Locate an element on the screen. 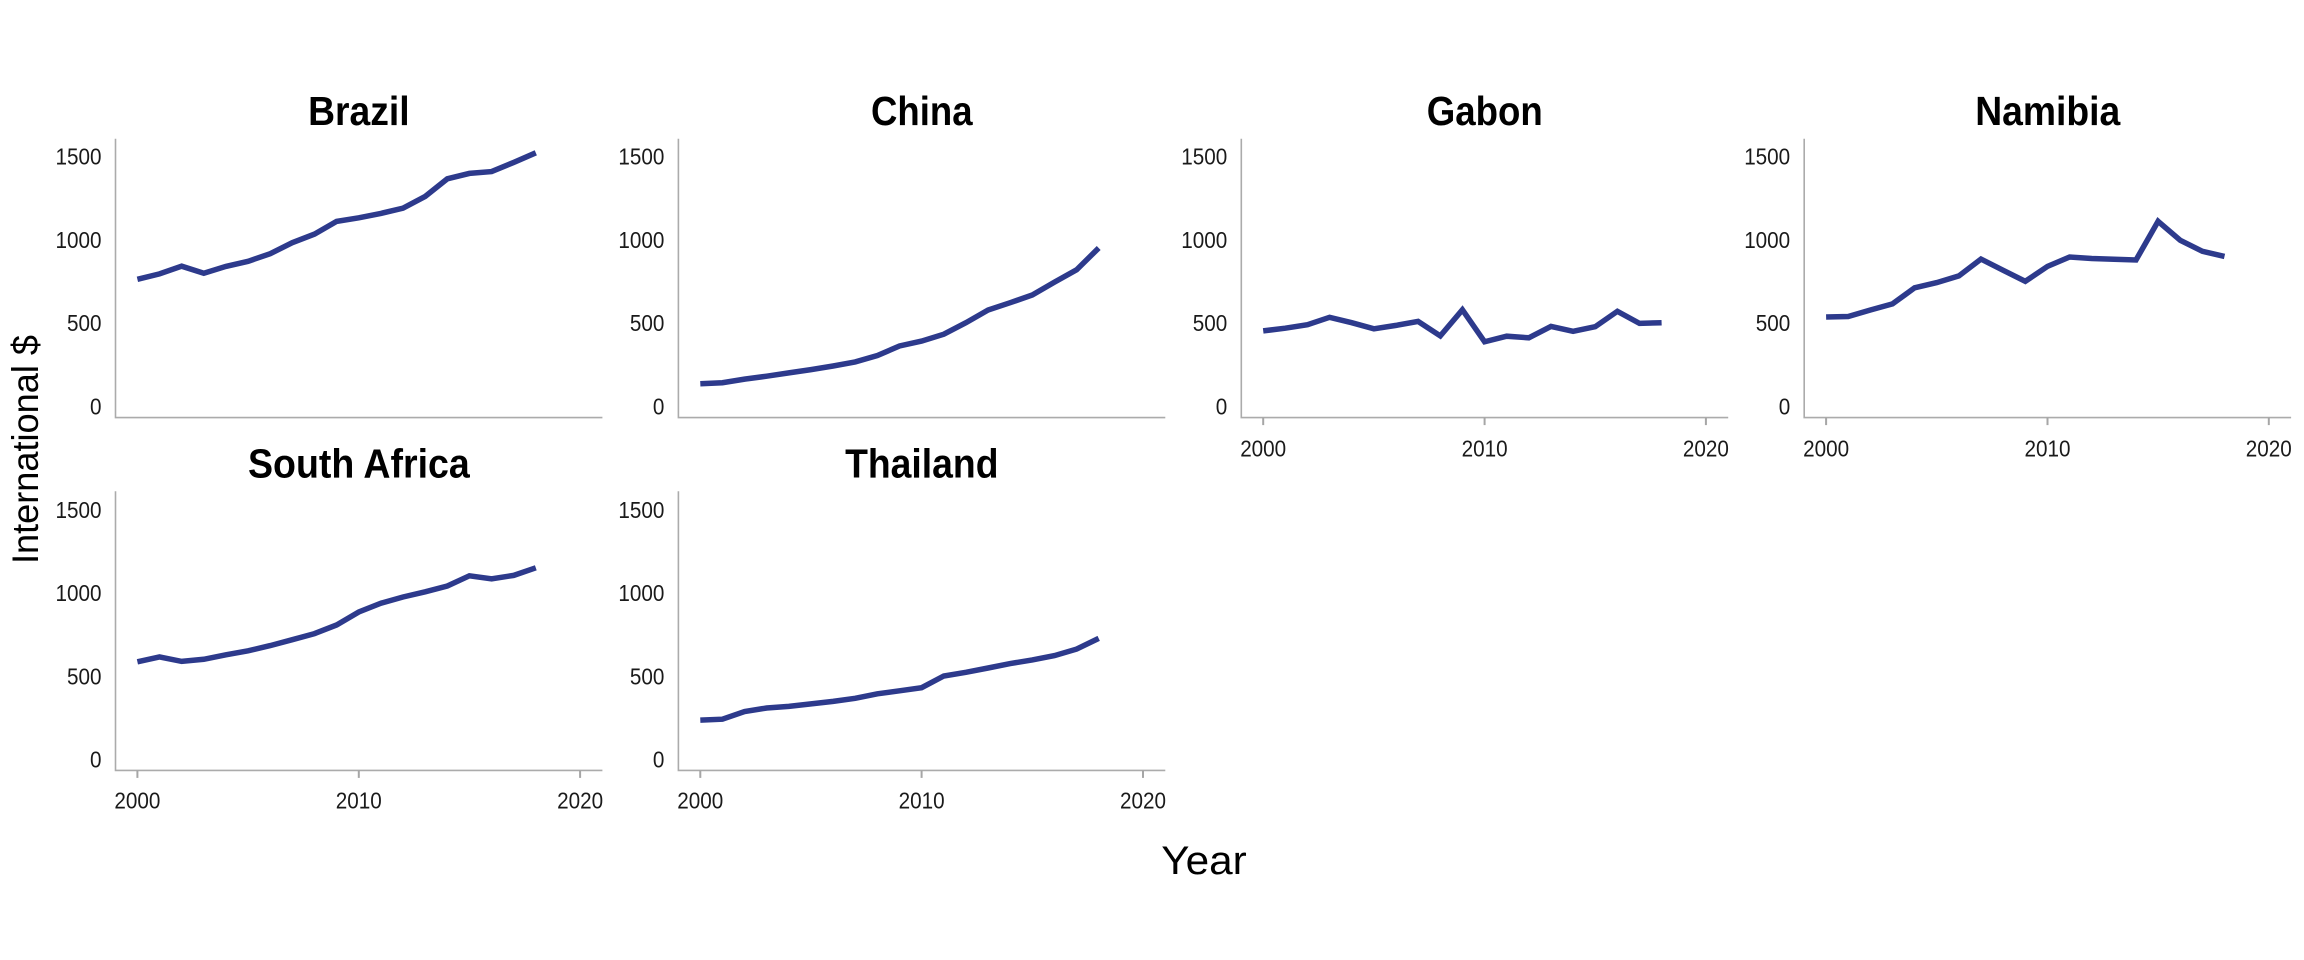 The width and height of the screenshot is (2304, 960). svg-text: China is located at coordinates (922, 111).